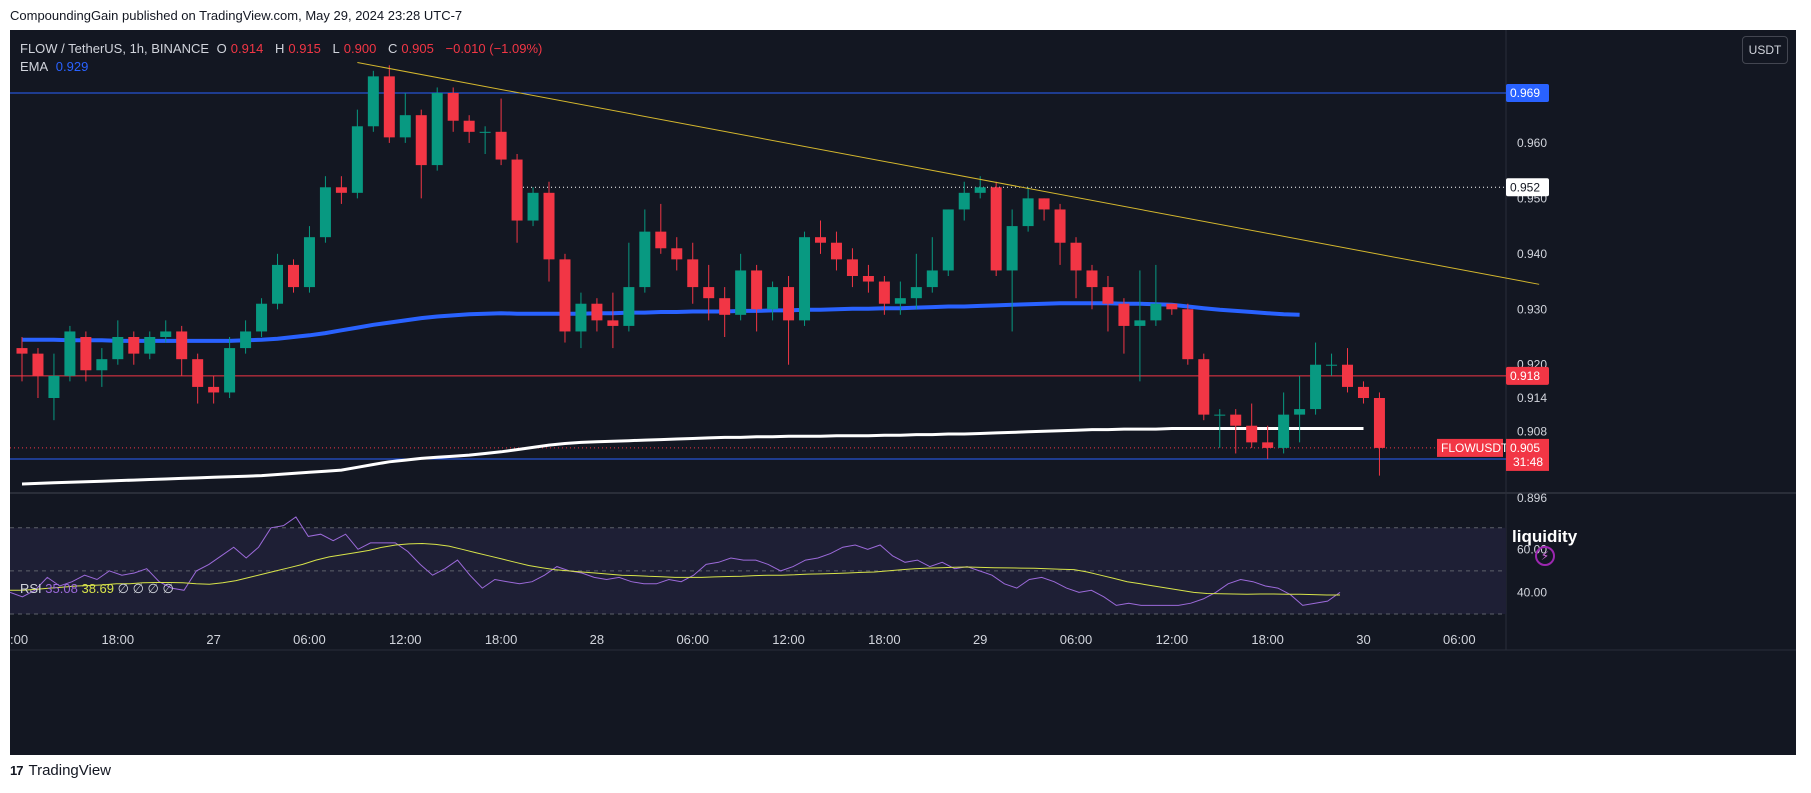  What do you see at coordinates (1532, 398) in the screenshot?
I see `price-tick-label: 0.914` at bounding box center [1532, 398].